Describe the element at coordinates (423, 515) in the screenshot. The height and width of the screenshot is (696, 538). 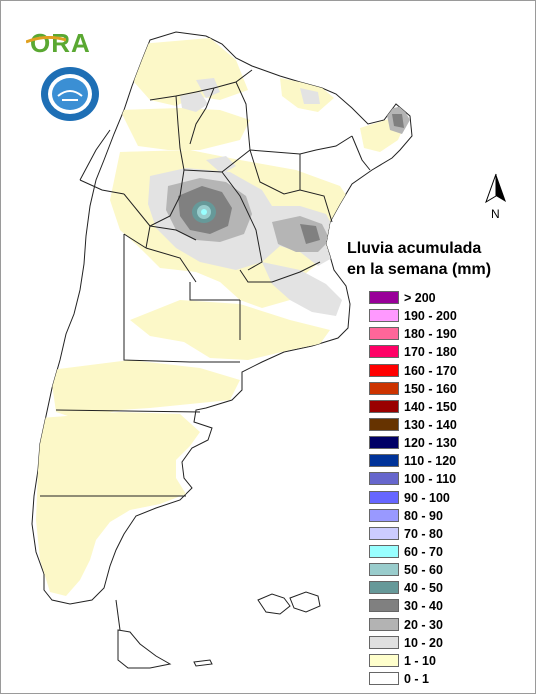
I see `legend-label: 80 - 90` at that location.